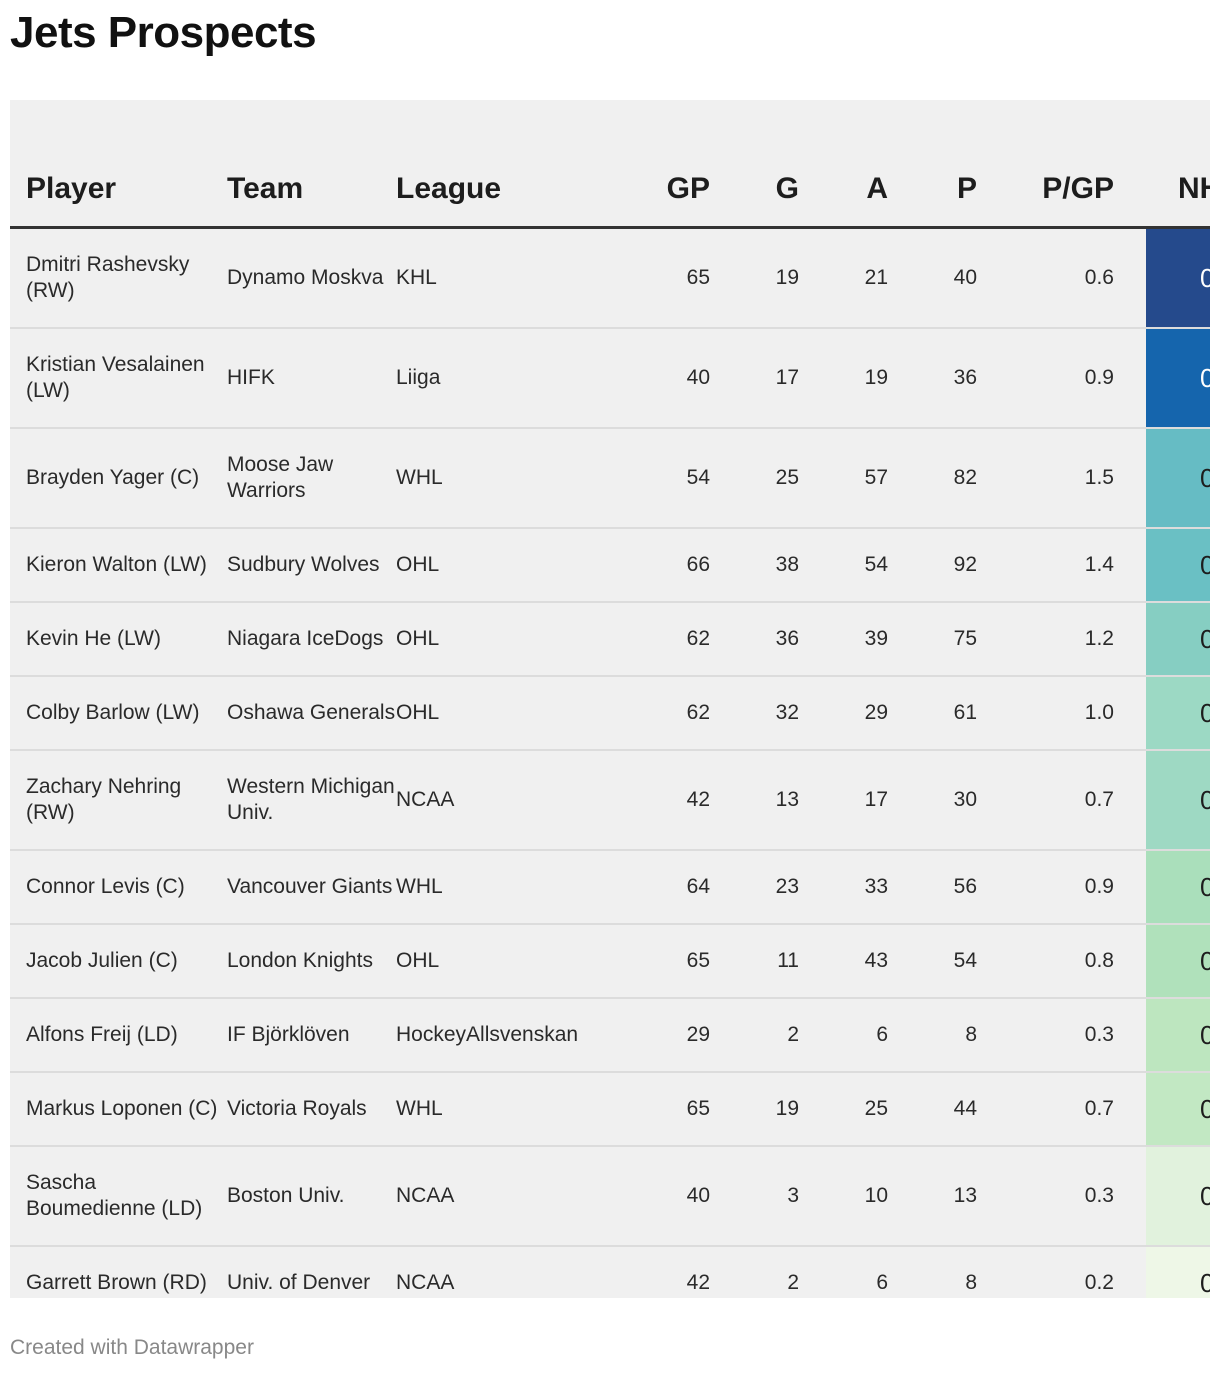  Describe the element at coordinates (311, 565) in the screenshot. I see `cell-team: Sudbury Wolves` at that location.